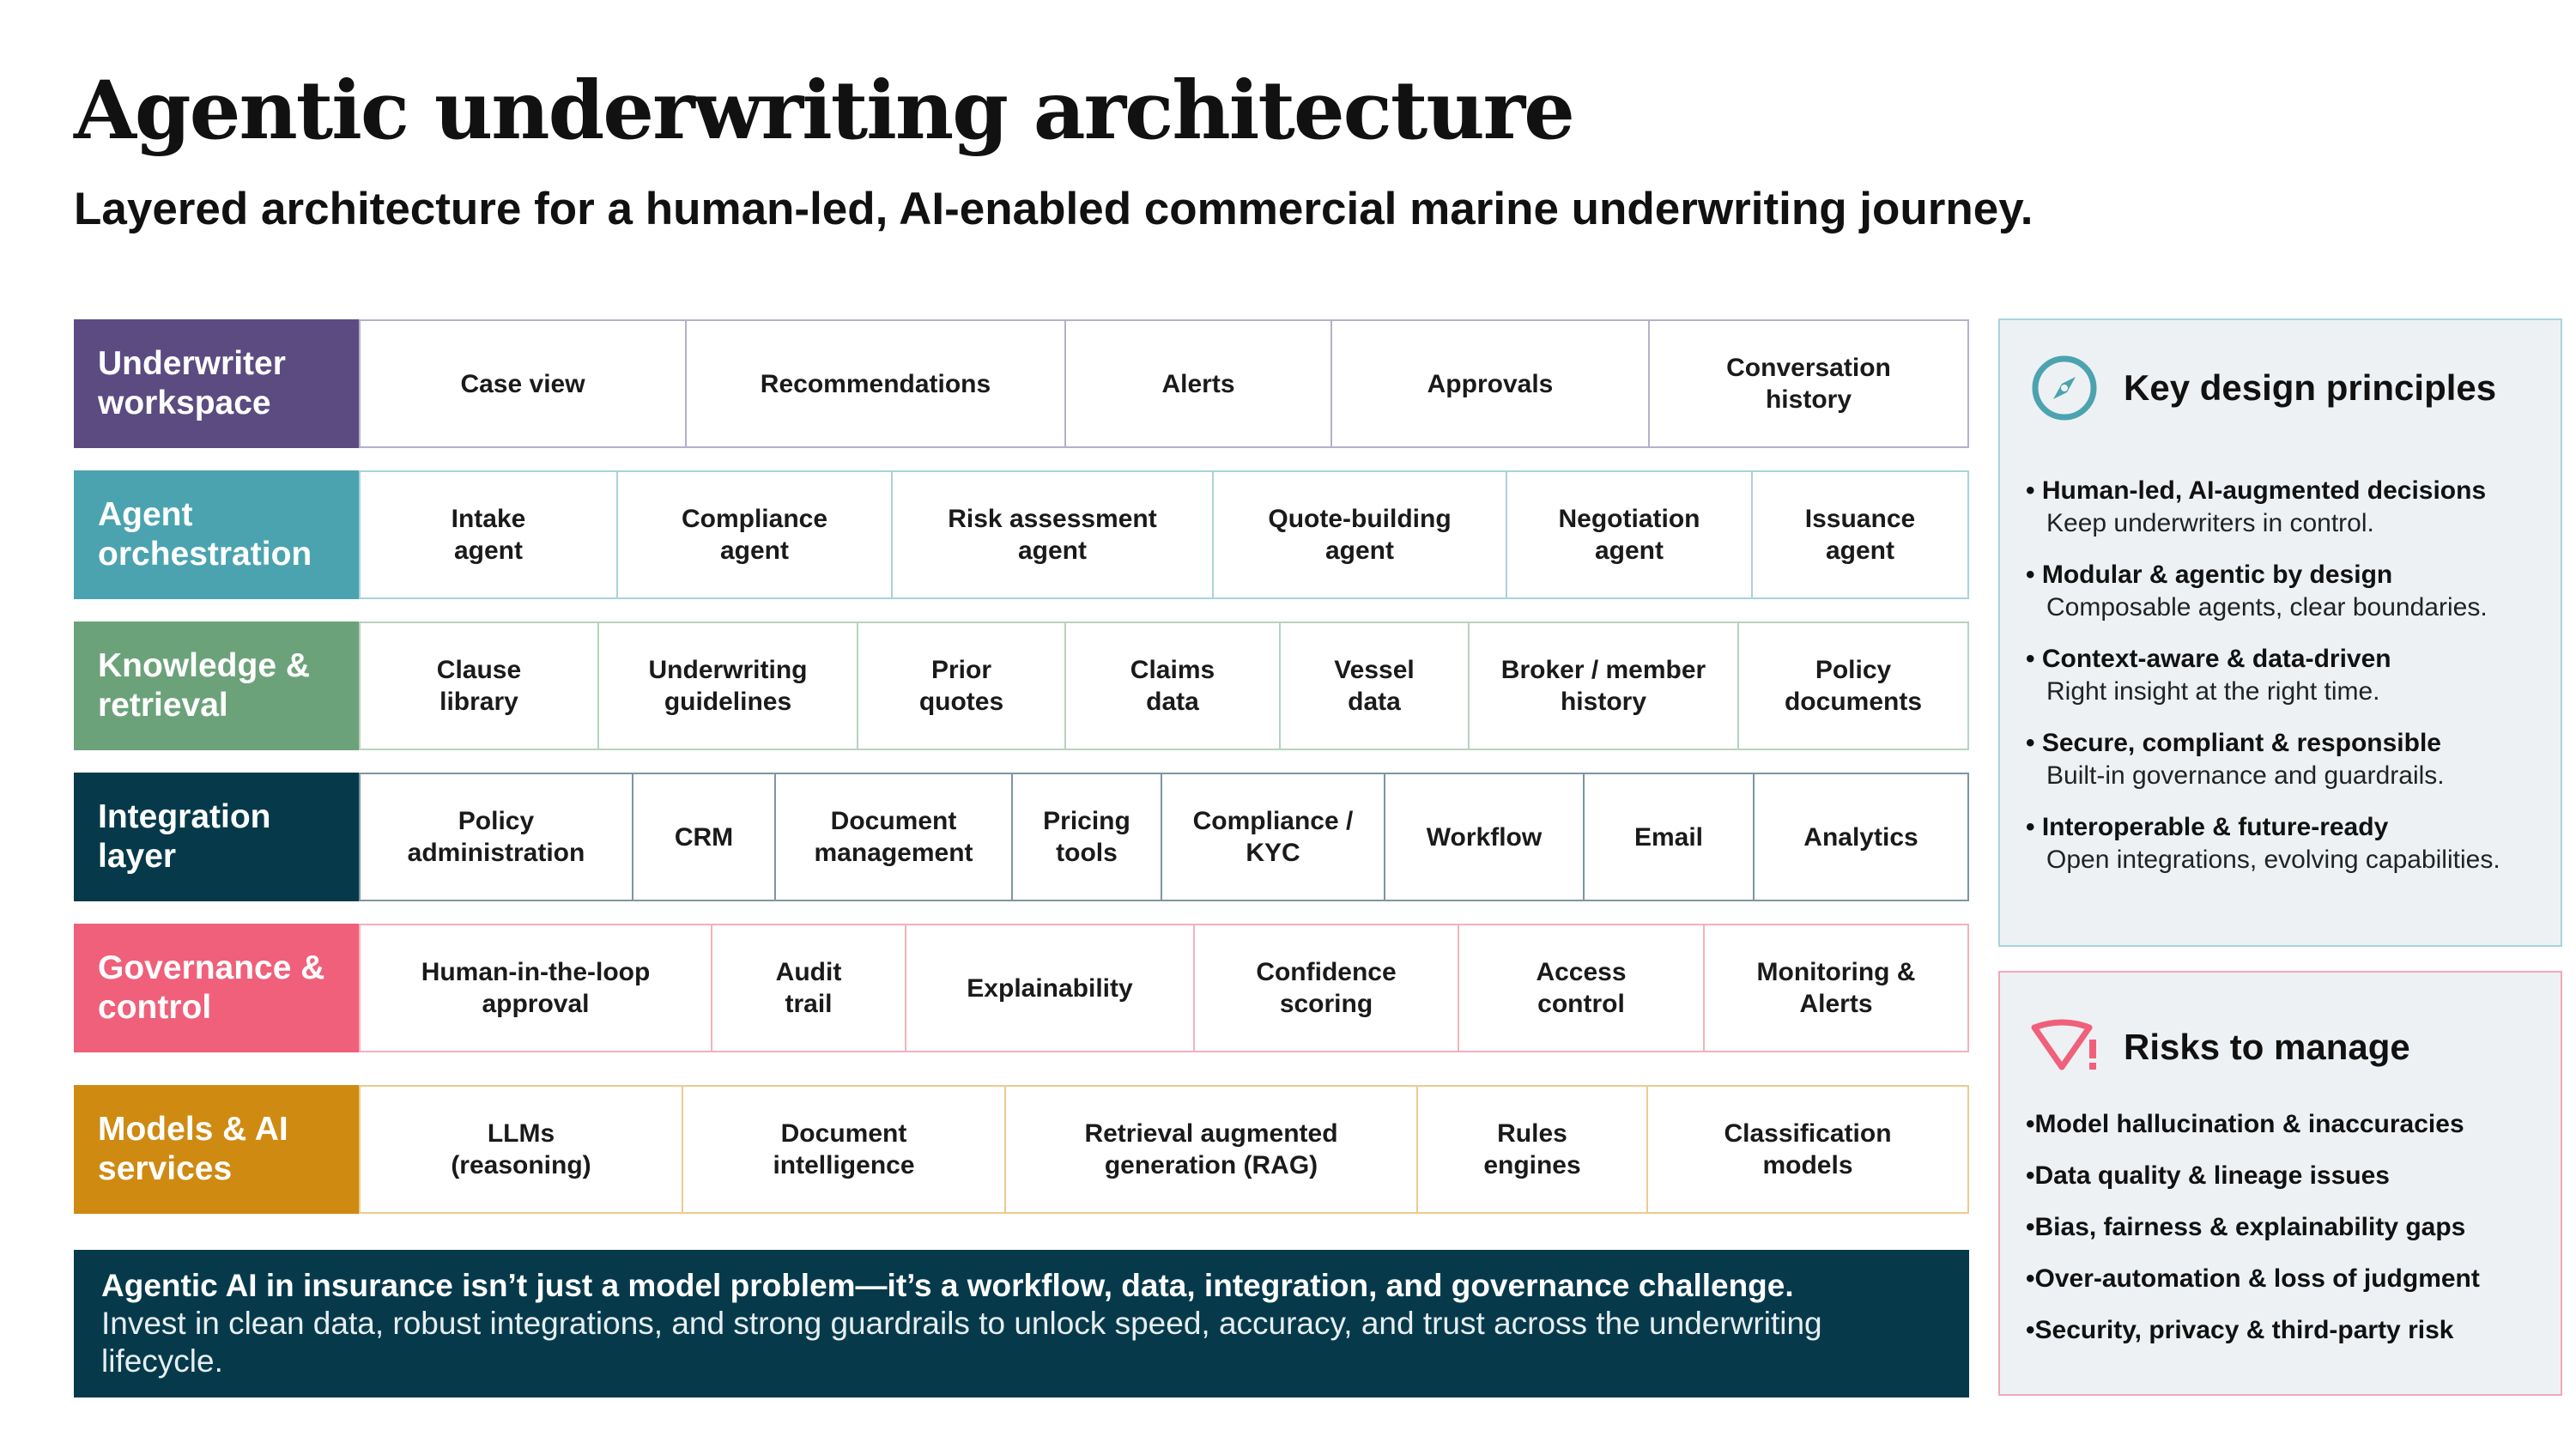 The height and width of the screenshot is (1449, 2576). What do you see at coordinates (1212, 1149) in the screenshot?
I see `component-cell: Retrieval augmented generation (RAG)` at bounding box center [1212, 1149].